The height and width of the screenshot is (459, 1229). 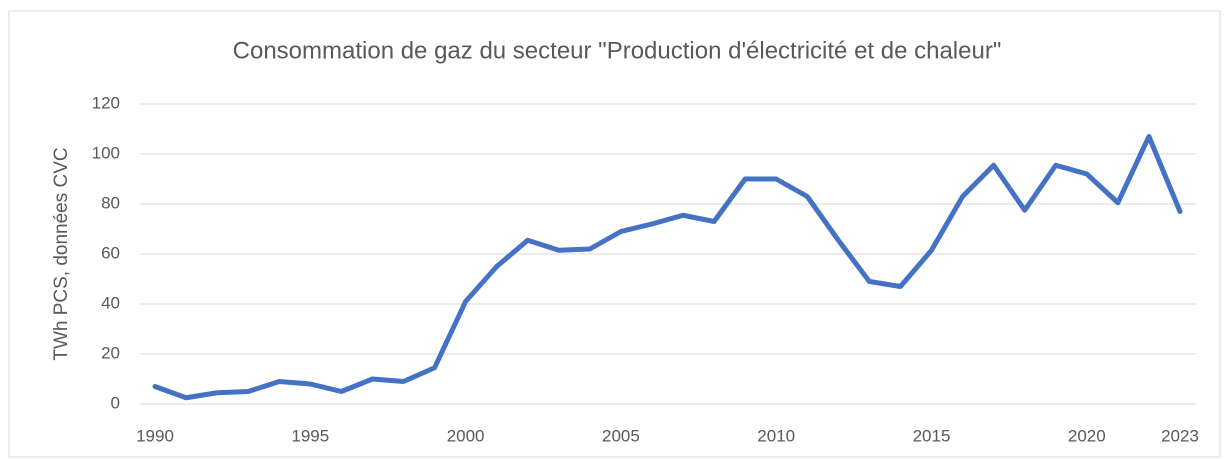 I want to click on x-tick-label: 1990, so click(x=155, y=435).